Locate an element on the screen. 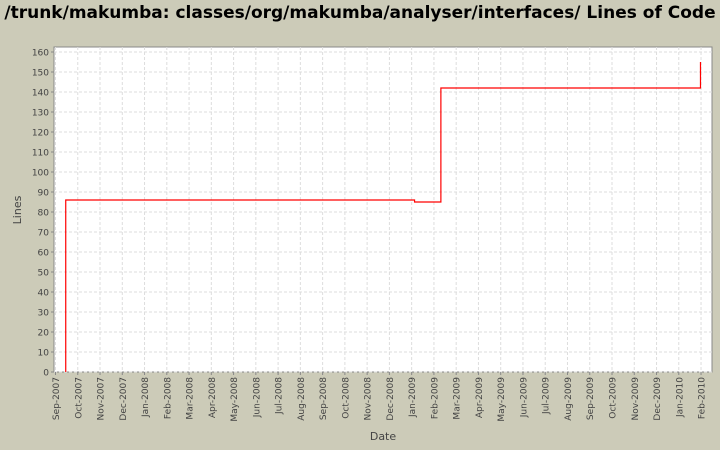 The width and height of the screenshot is (720, 450). x-tick-label: Feb-2010 is located at coordinates (703, 398).